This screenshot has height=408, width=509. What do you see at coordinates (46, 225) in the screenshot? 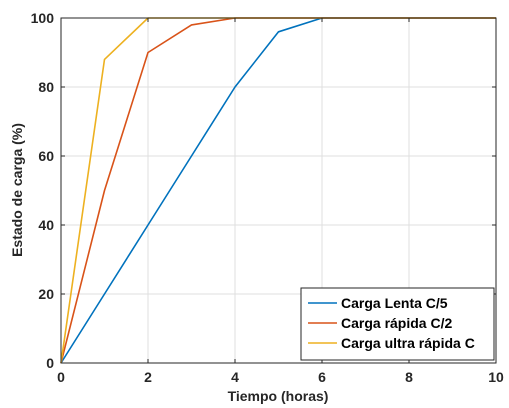
I see `y-tick-label: 40` at bounding box center [46, 225].